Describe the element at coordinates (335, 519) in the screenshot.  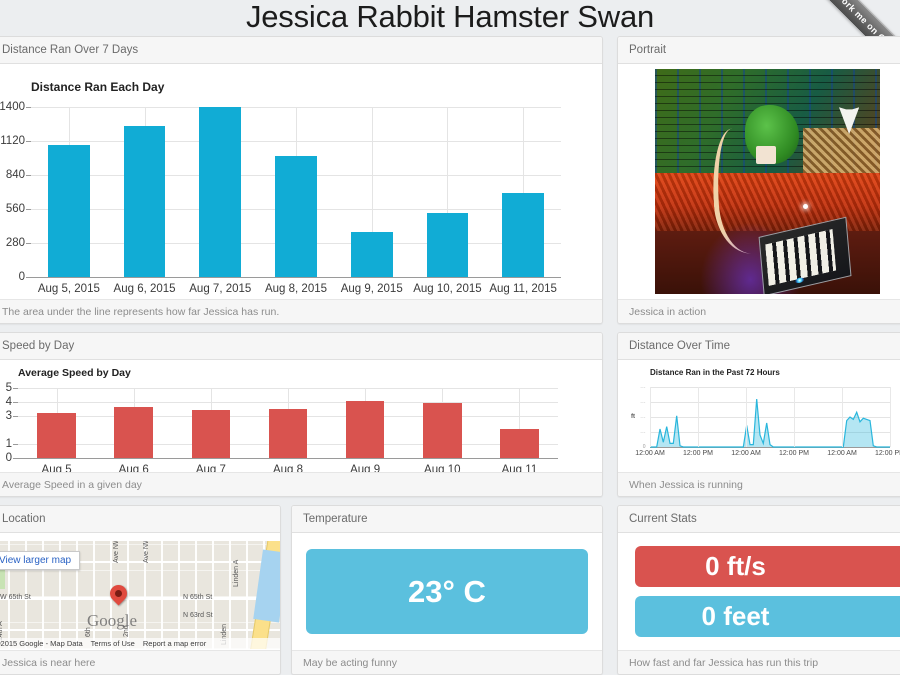
I see `panel-title: Temperature` at that location.